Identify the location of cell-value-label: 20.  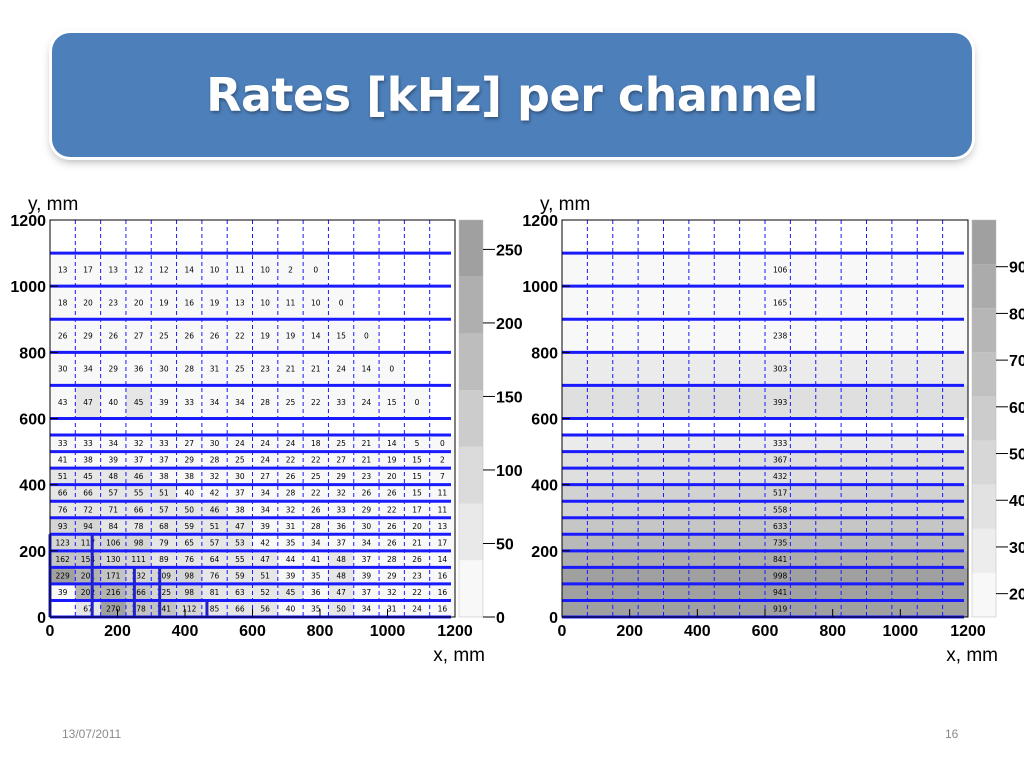
(392, 476).